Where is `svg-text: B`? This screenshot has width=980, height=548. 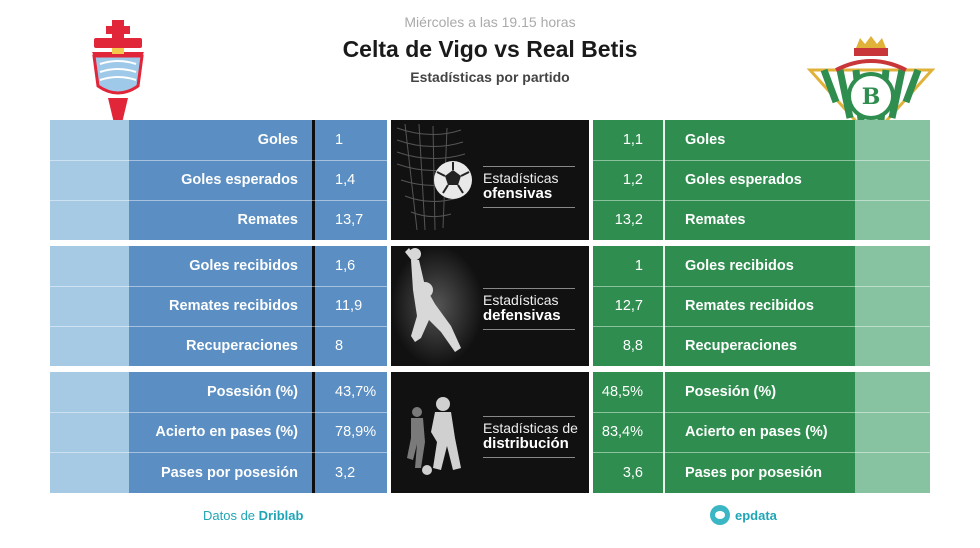 svg-text: B is located at coordinates (871, 97).